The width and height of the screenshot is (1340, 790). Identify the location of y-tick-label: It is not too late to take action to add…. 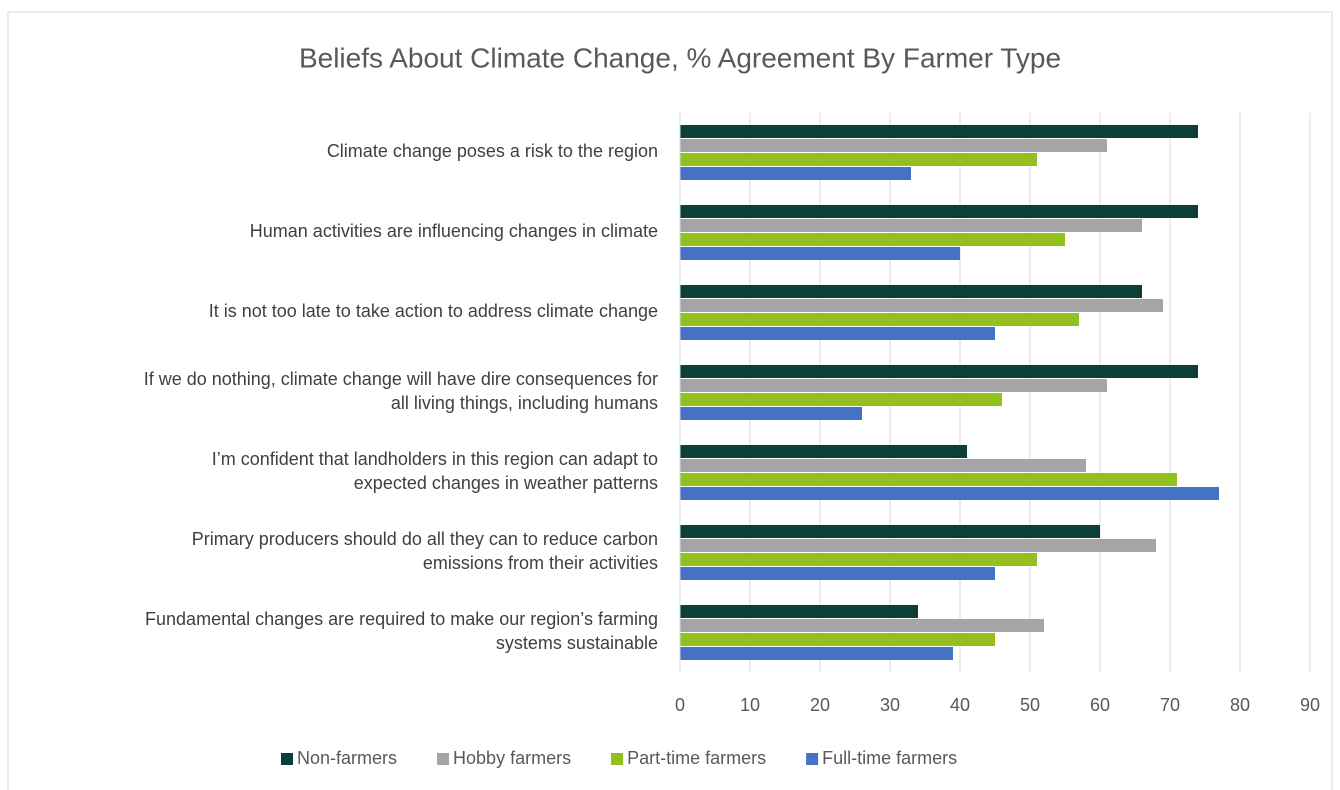
(433, 311).